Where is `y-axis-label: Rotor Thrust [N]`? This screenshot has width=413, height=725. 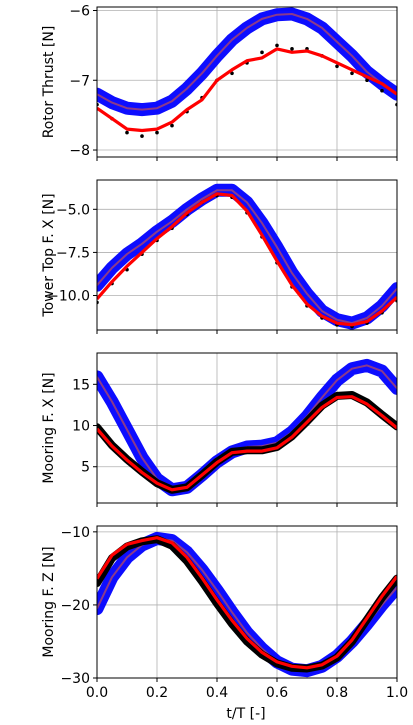
y-axis-label: Rotor Thrust [N] is located at coordinates (49, 82).